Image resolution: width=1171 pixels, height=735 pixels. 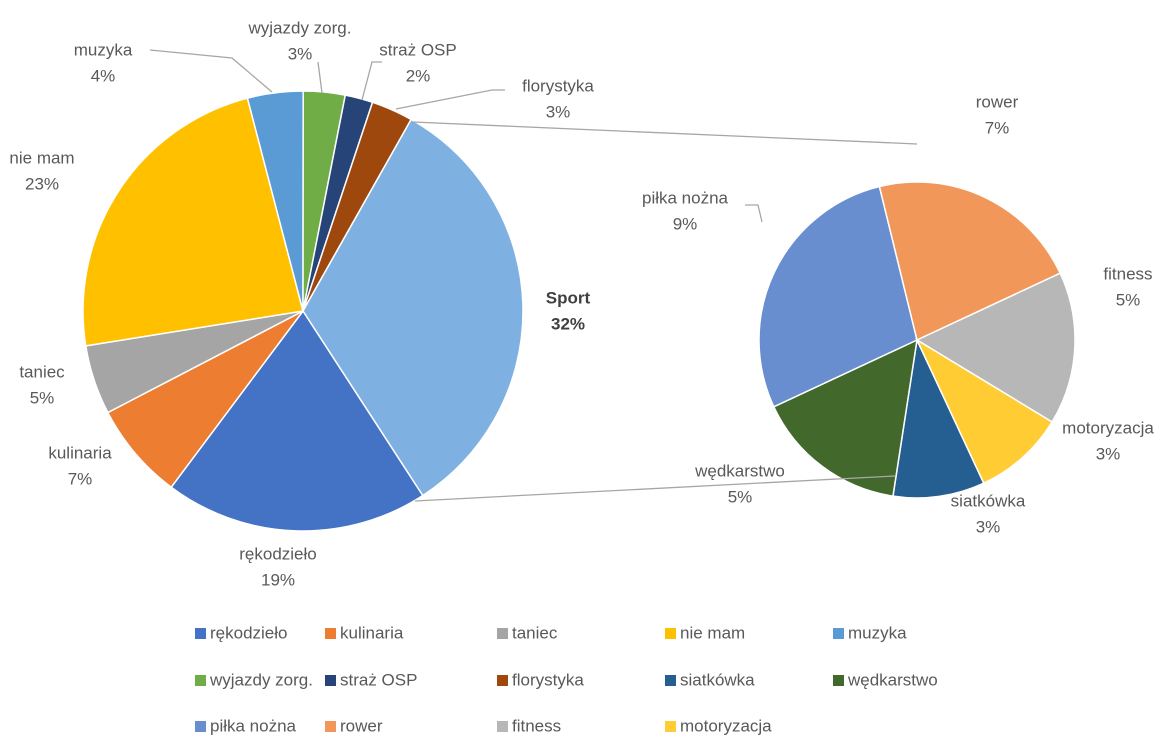 I want to click on data-label-value: 4%, so click(x=103, y=75).